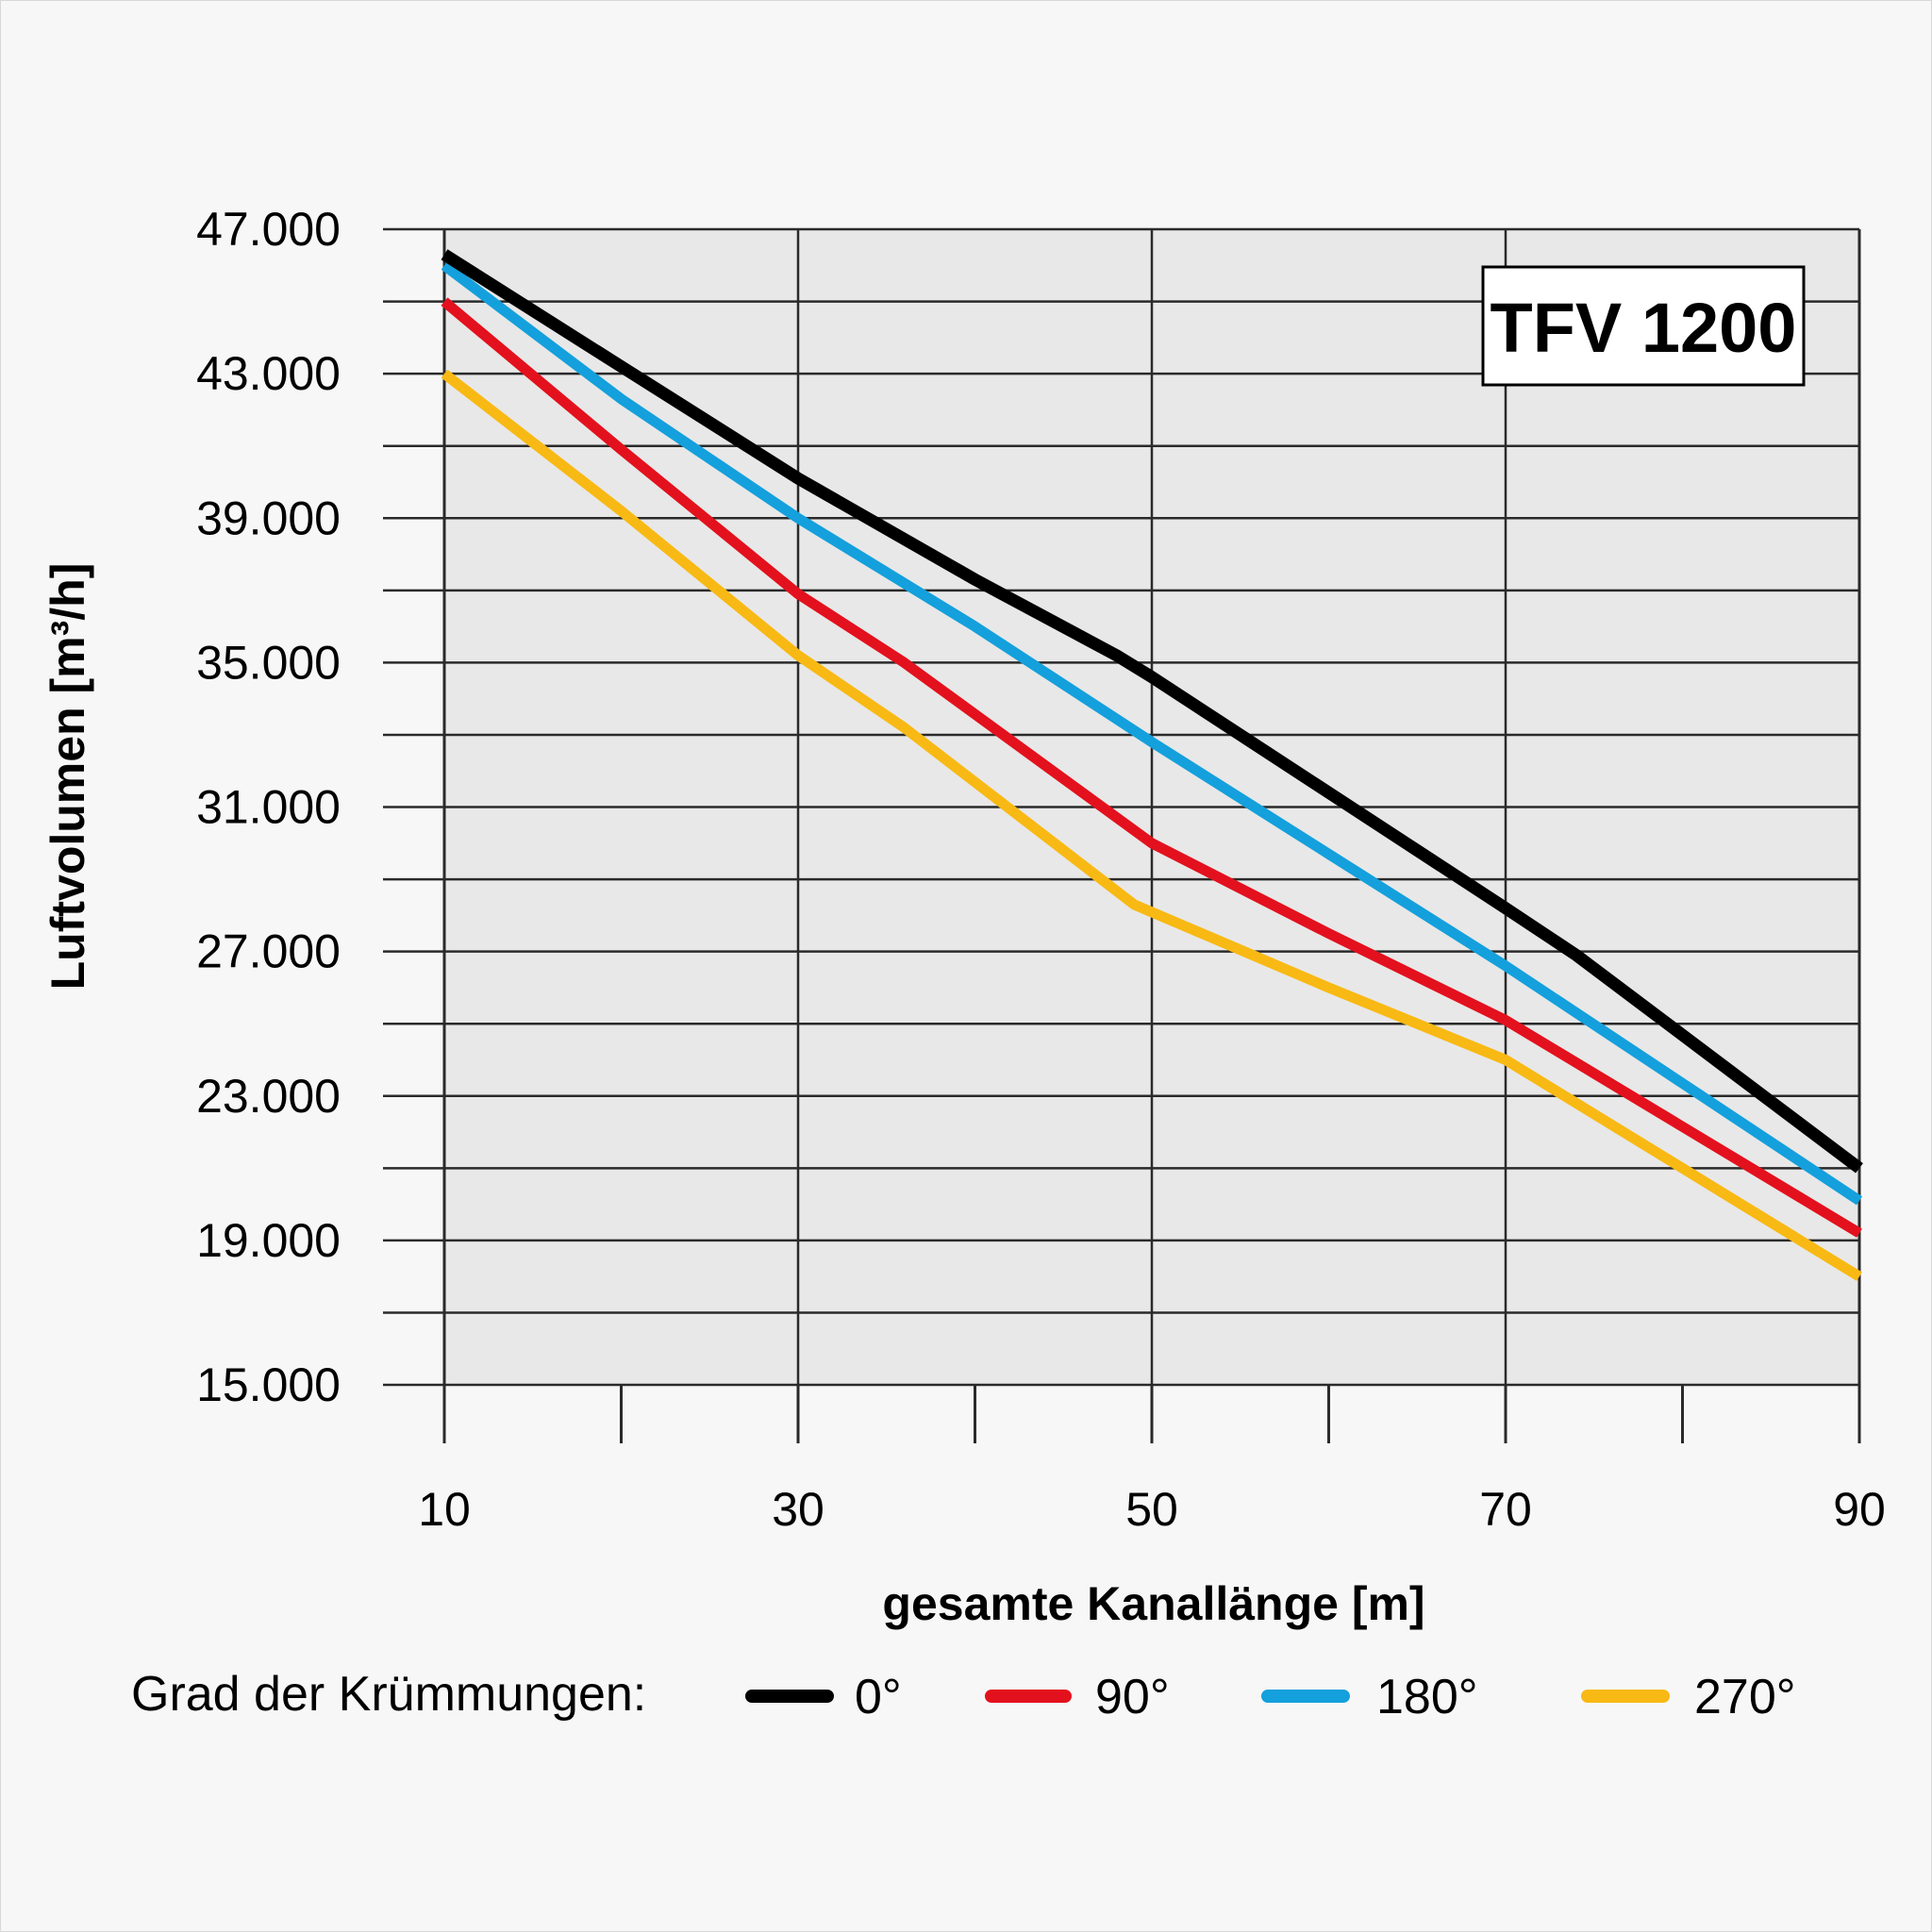  What do you see at coordinates (798, 1510) in the screenshot?
I see `x-tick-label: 30` at bounding box center [798, 1510].